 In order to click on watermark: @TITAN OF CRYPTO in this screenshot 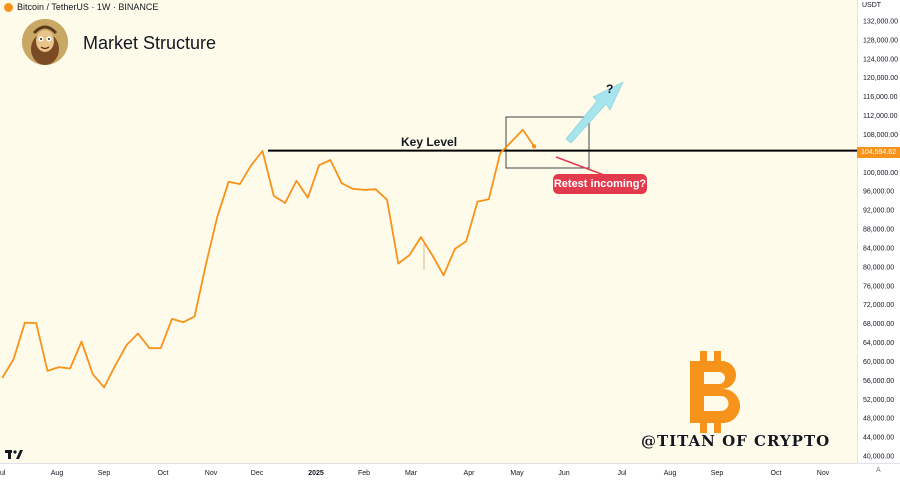, I will do `click(735, 441)`.